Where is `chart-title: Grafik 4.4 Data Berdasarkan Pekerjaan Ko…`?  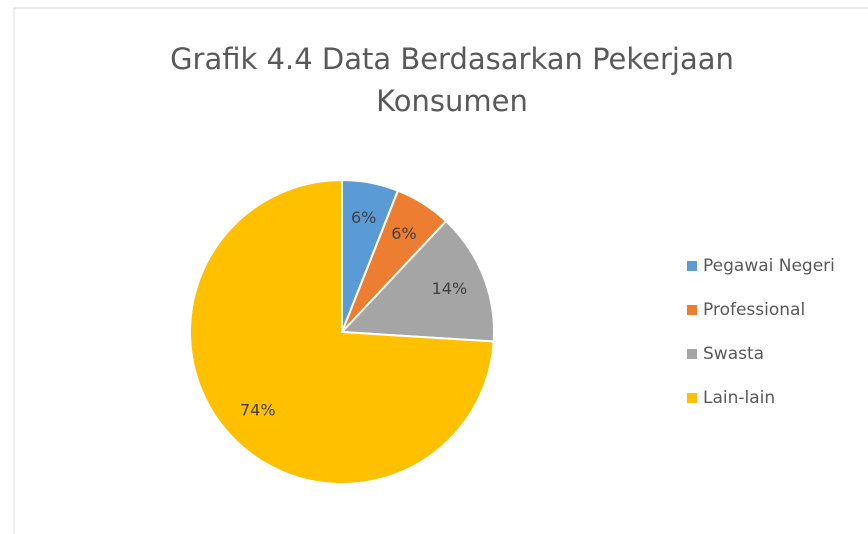
chart-title: Grafik 4.4 Data Berdasarkan Pekerjaan Ko… is located at coordinates (452, 80).